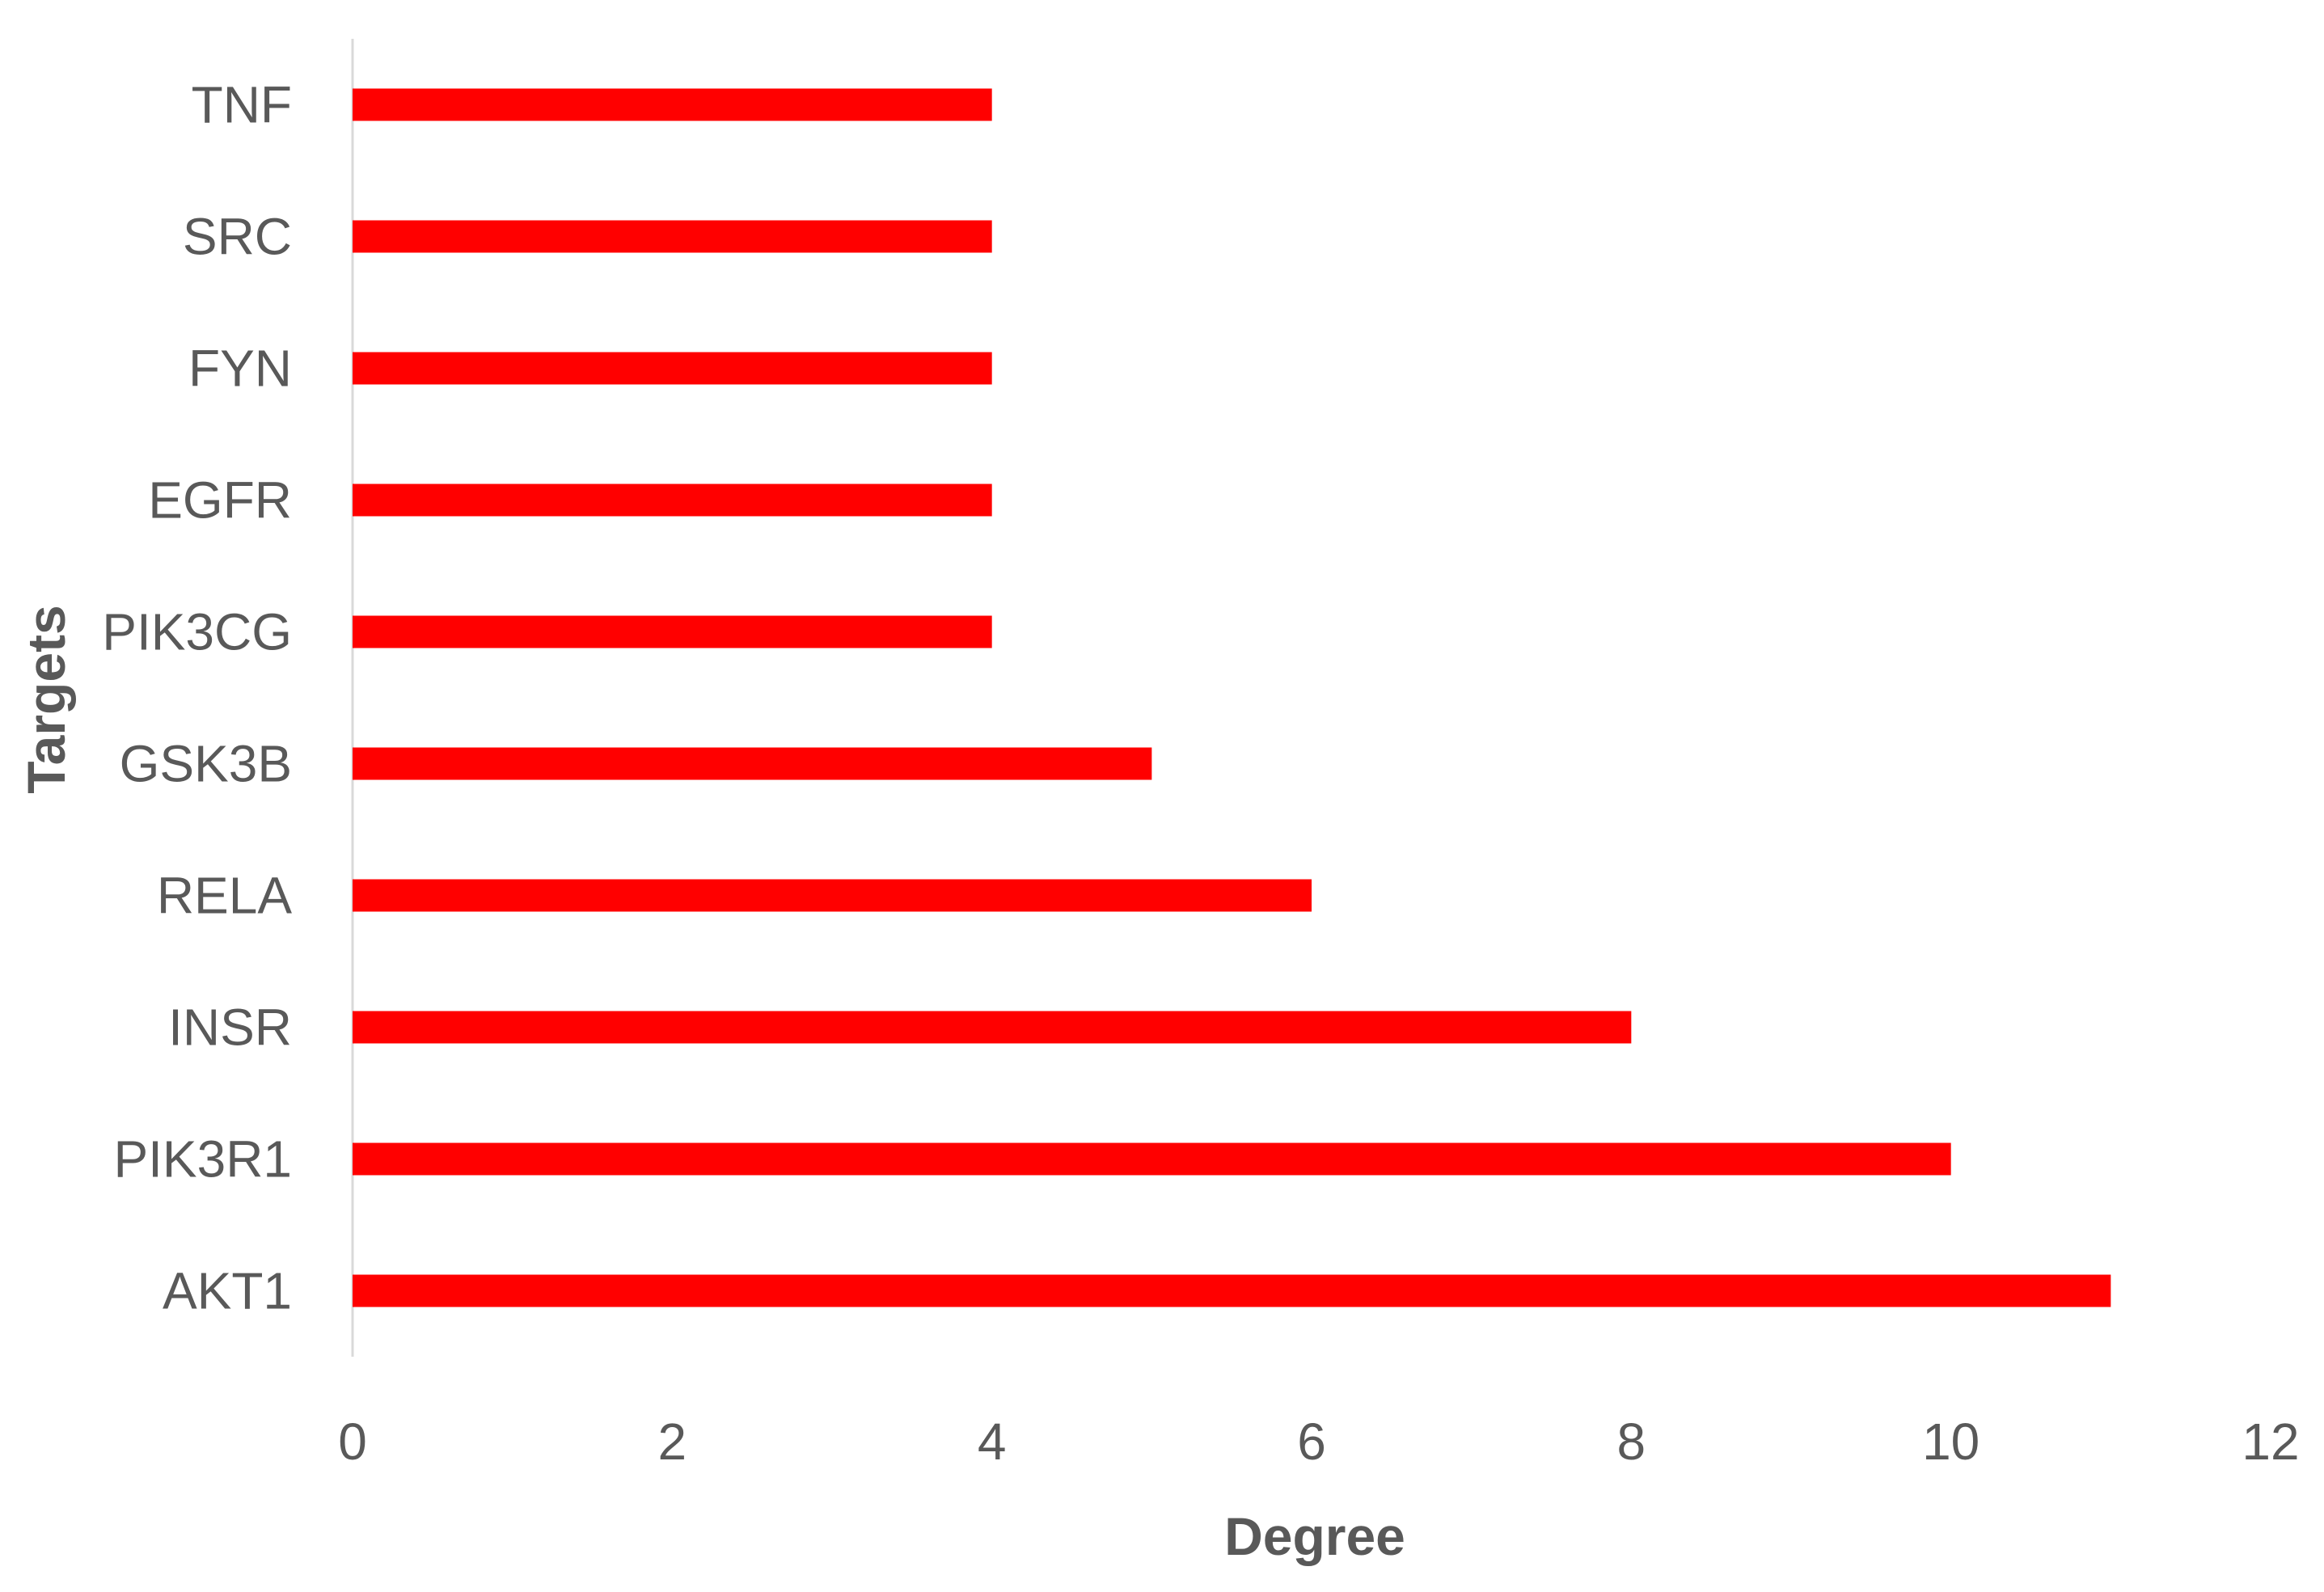  I want to click on bar-akt1, so click(1232, 1290).